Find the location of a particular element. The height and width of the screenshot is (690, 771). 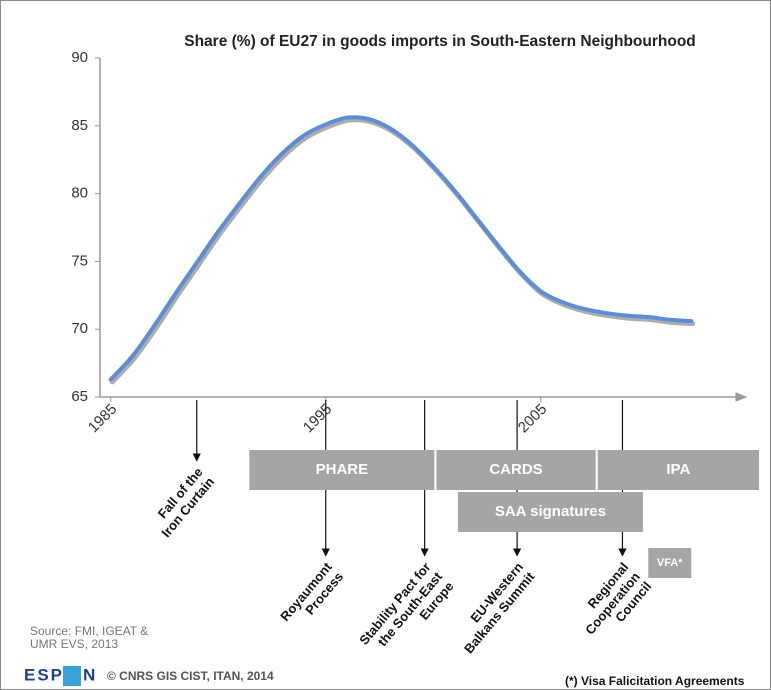

period-label: VFA* is located at coordinates (670, 563).